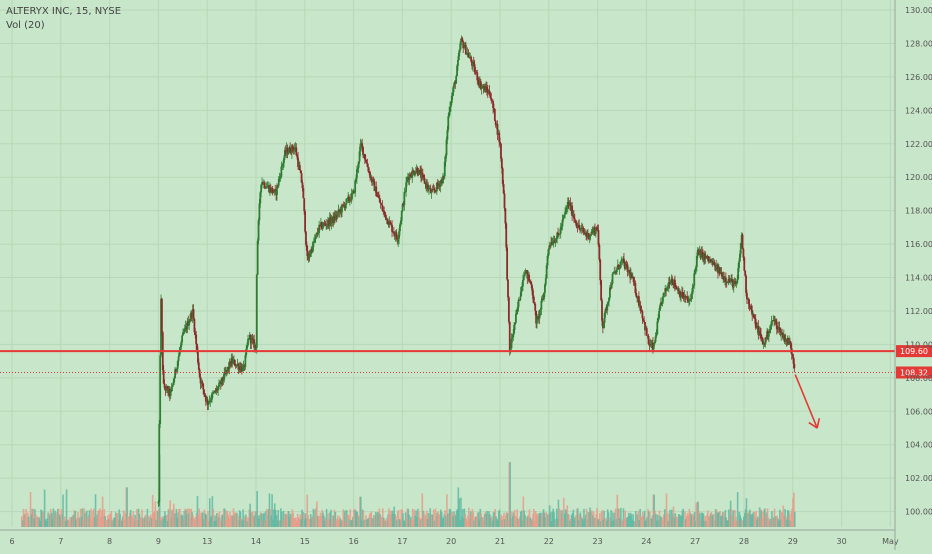 Image resolution: width=932 pixels, height=554 pixels. Describe the element at coordinates (918, 311) in the screenshot. I see `y-tick-label: 112.00` at that location.